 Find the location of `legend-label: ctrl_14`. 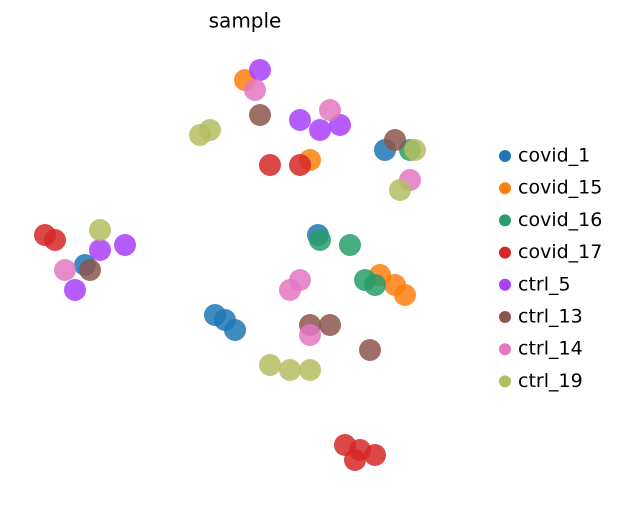

legend-label: ctrl_14 is located at coordinates (550, 349).